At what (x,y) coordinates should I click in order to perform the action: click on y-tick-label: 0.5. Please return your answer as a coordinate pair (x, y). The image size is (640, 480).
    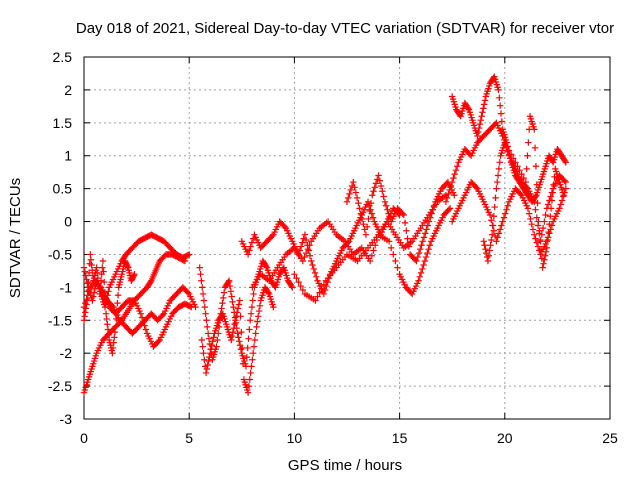
    Looking at the image, I should click on (63, 189).